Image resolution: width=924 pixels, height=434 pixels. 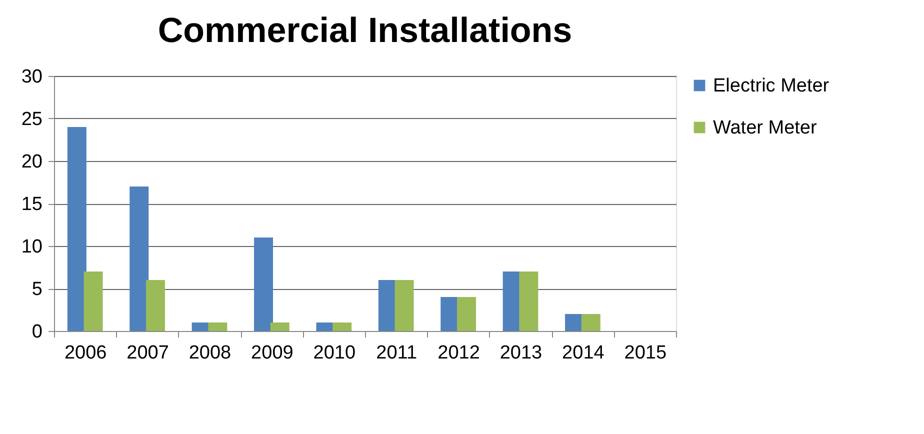 I want to click on legend-label: Electric Meter, so click(x=771, y=86).